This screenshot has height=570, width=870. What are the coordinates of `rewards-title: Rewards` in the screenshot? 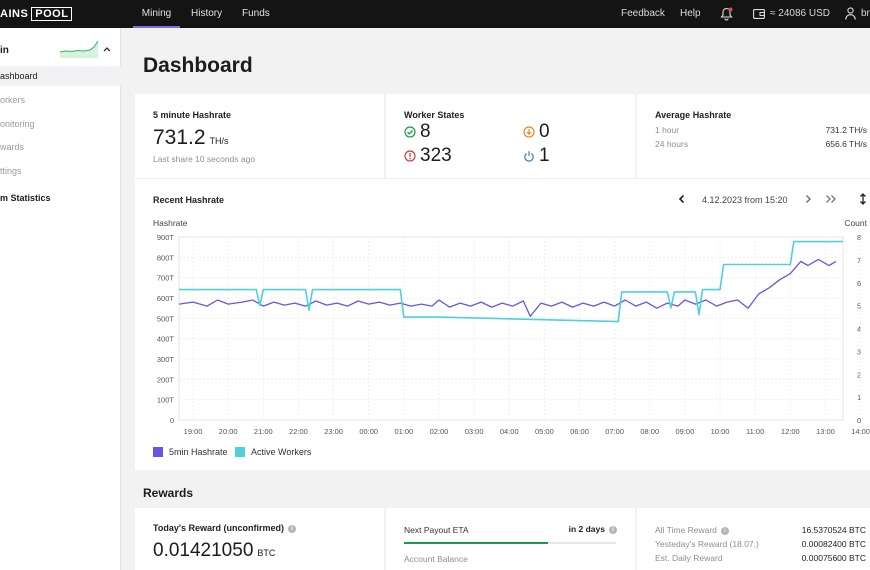 It's located at (168, 493).